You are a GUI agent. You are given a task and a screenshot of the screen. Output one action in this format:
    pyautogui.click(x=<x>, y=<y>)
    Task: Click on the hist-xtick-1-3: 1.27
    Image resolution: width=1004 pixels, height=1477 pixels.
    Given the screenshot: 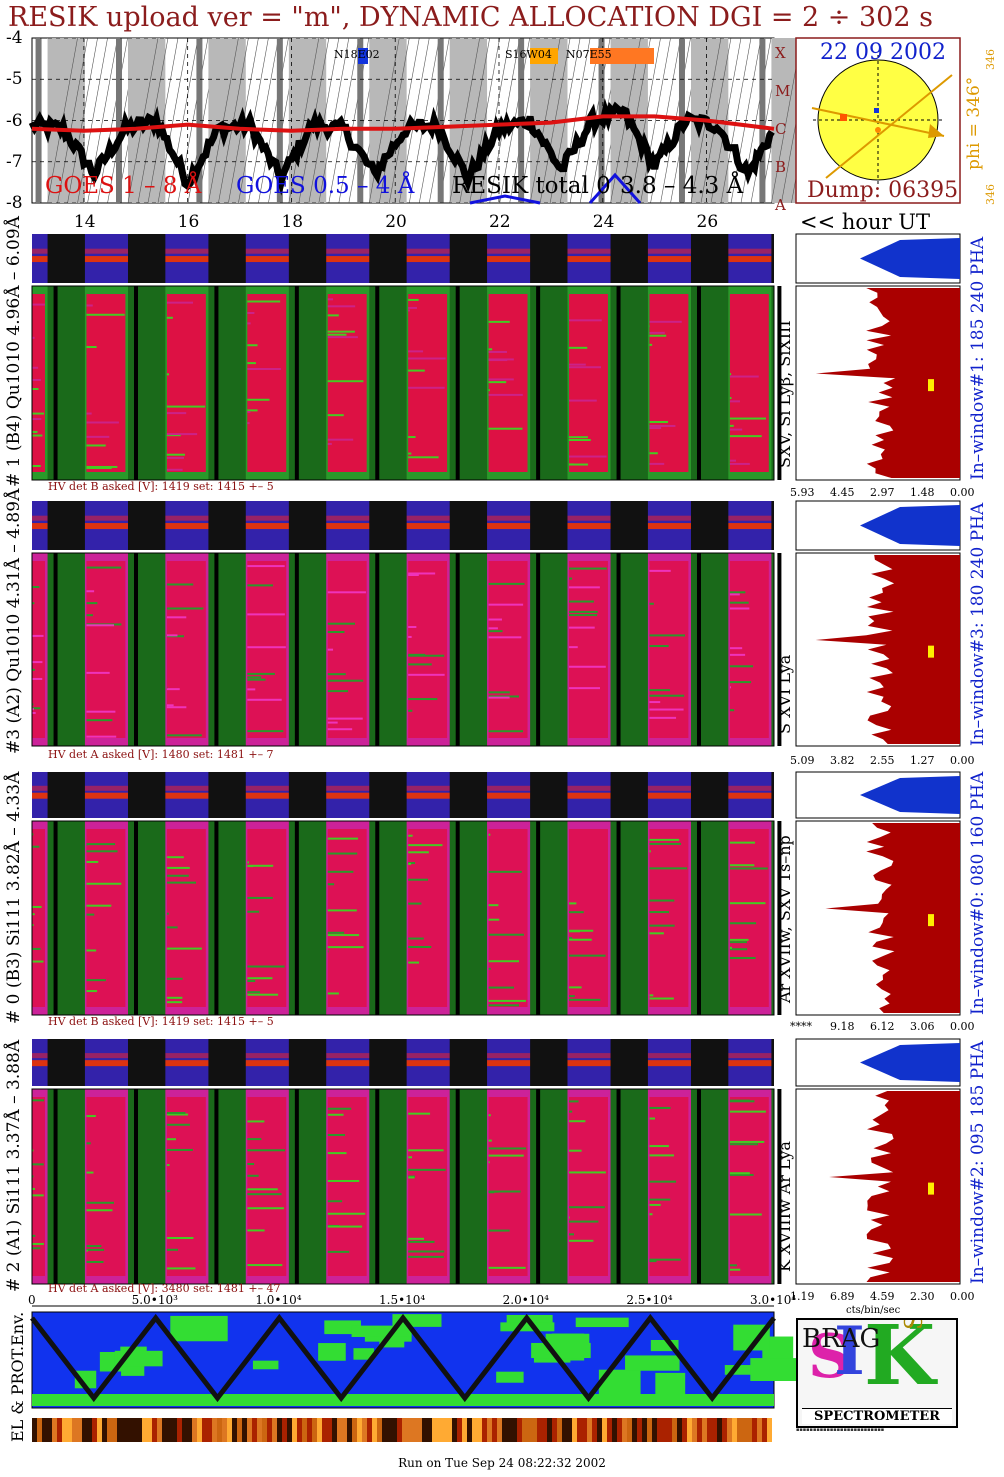 What is the action you would take?
    pyautogui.click(x=922, y=760)
    